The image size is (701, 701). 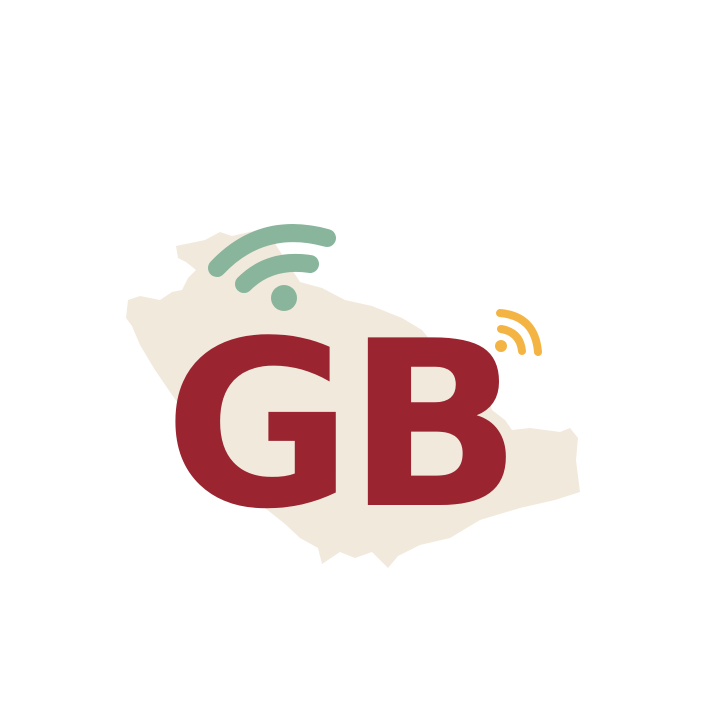 What do you see at coordinates (518, 332) in the screenshot?
I see `rss-signal-icon` at bounding box center [518, 332].